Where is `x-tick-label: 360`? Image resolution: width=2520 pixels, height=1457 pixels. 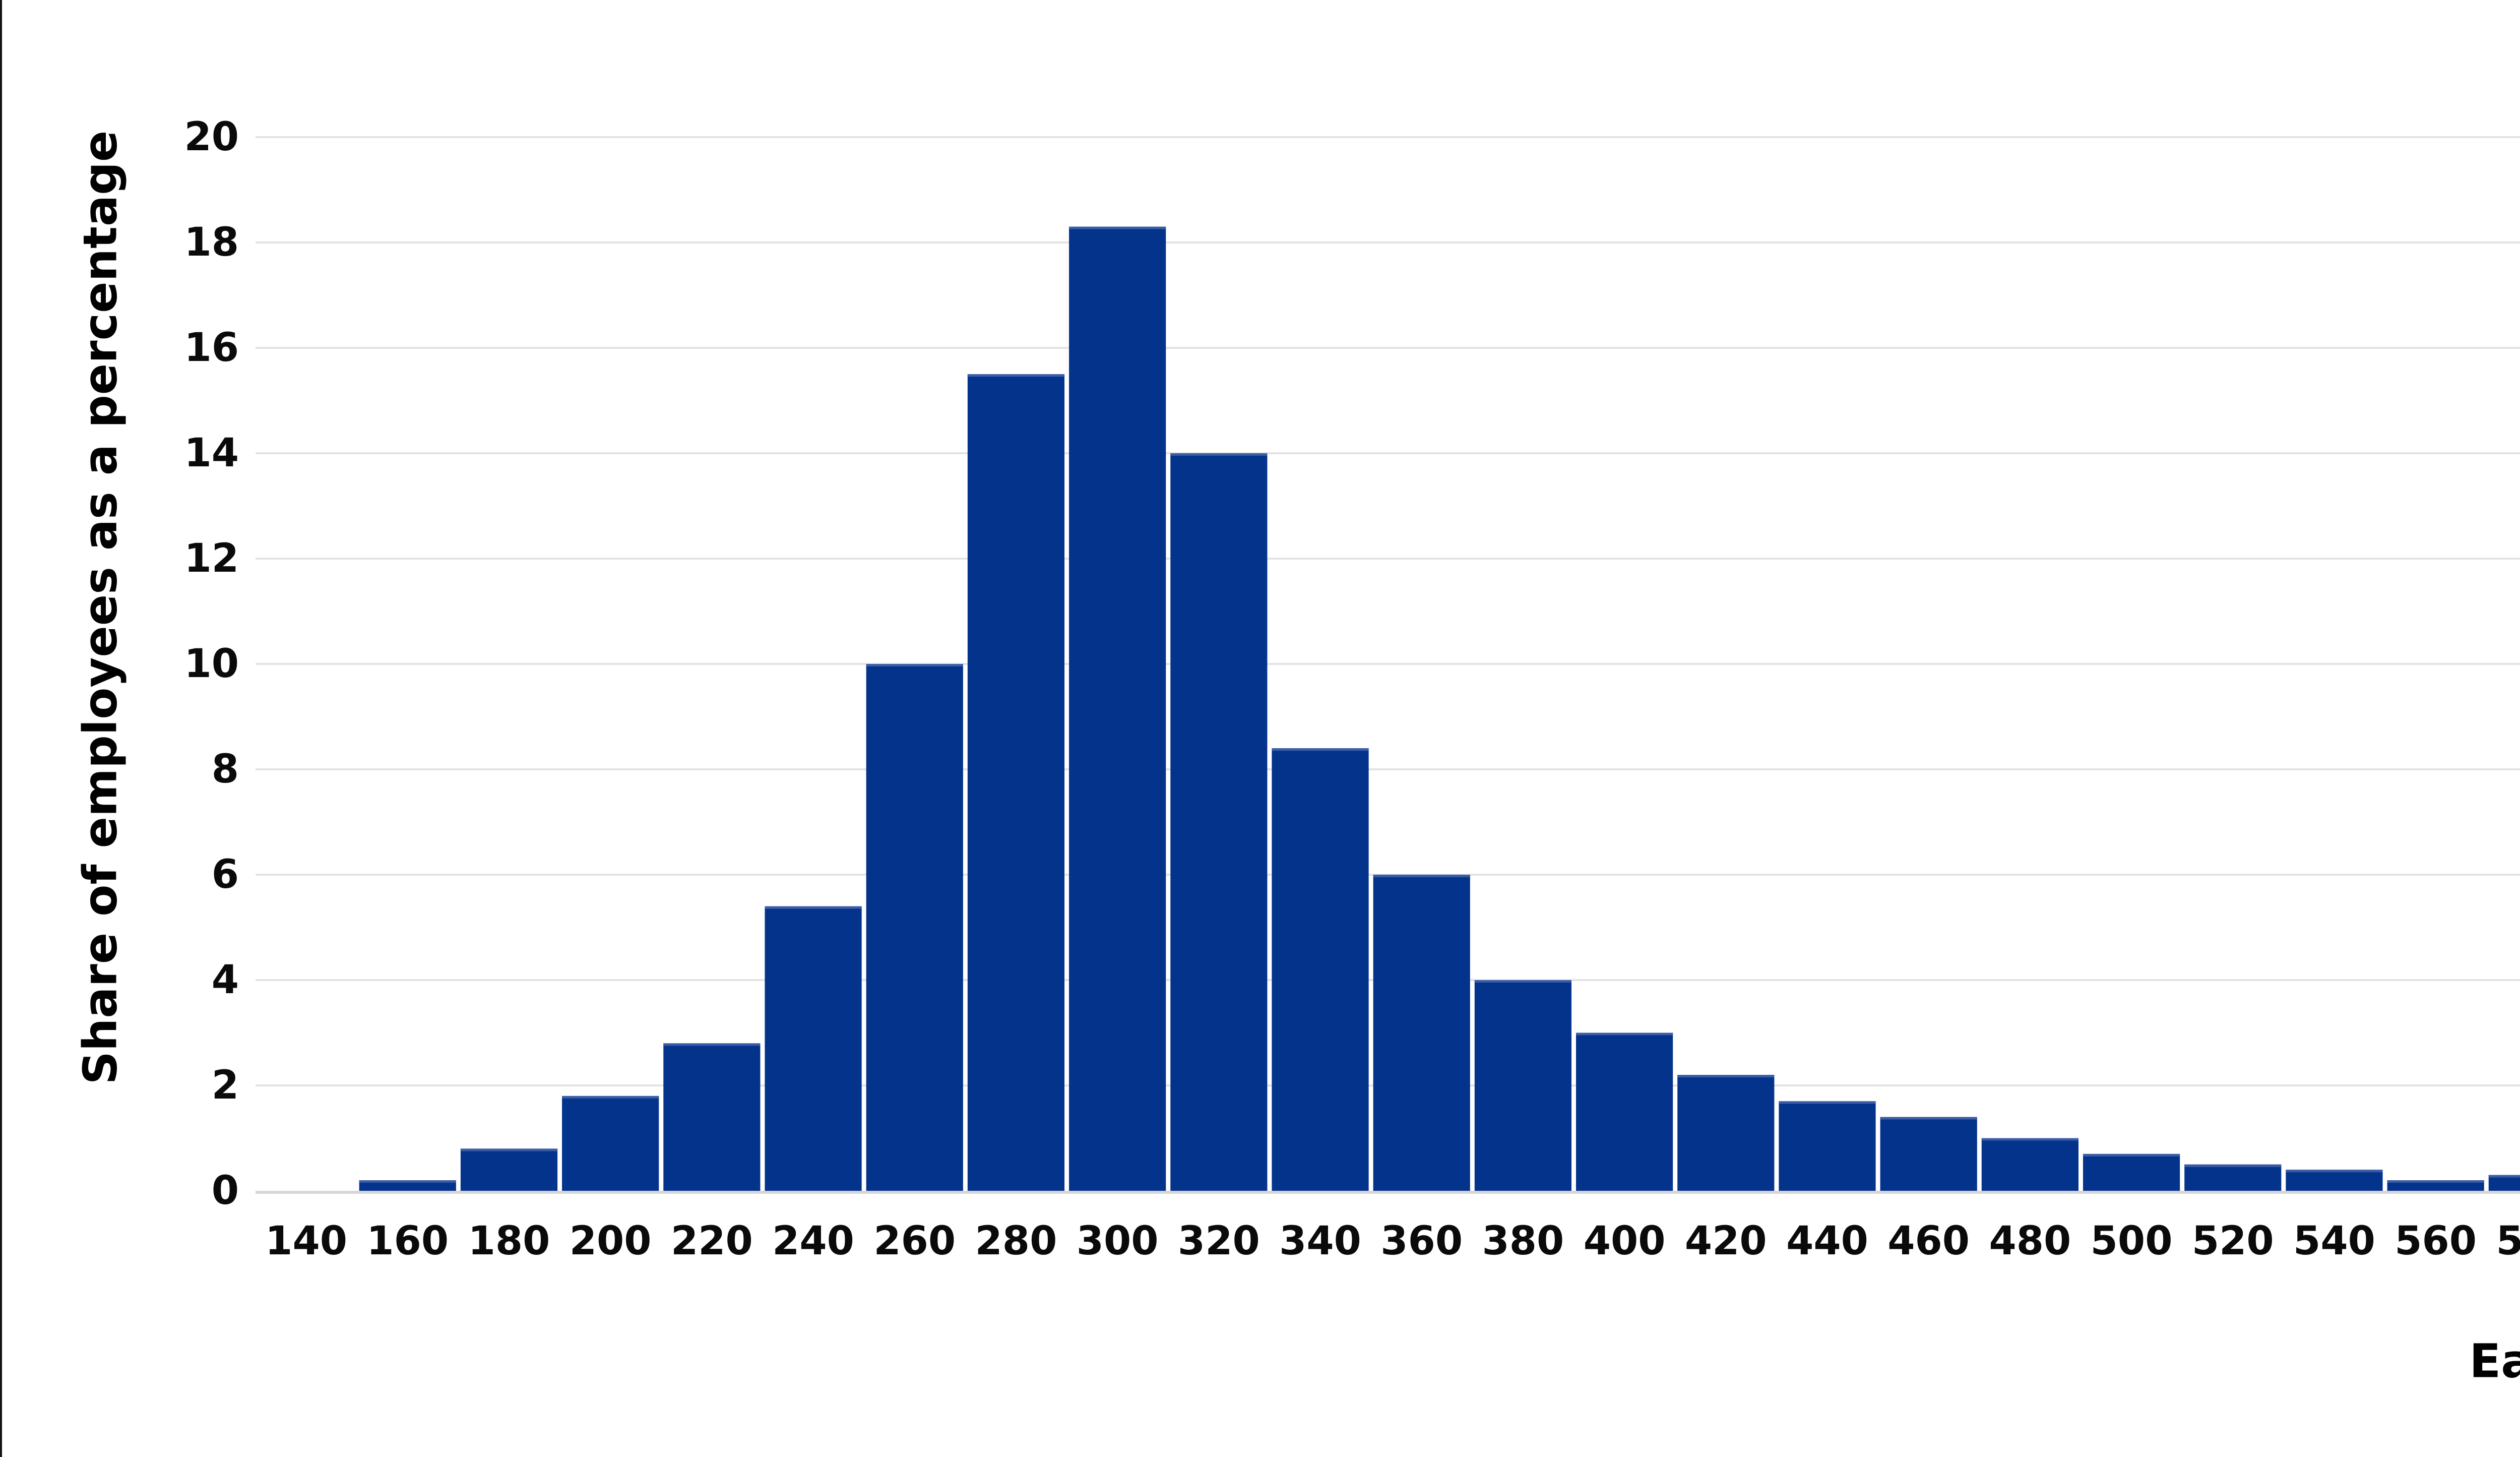 x-tick-label: 360 is located at coordinates (1421, 1241).